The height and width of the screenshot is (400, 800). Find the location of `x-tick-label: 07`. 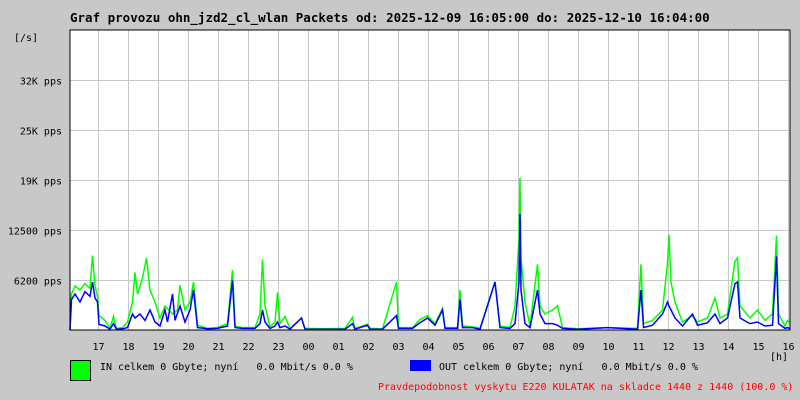

x-tick-label: 07 is located at coordinates (518, 347).